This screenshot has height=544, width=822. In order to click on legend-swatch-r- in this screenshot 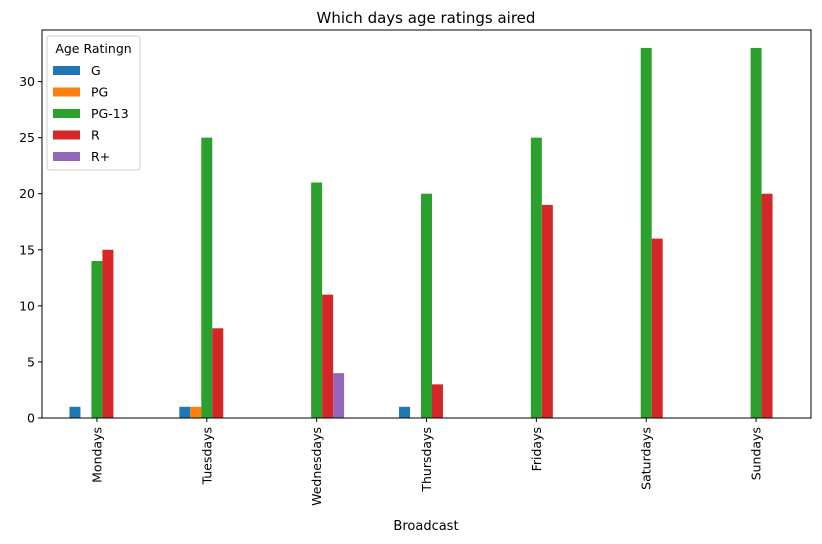, I will do `click(66, 156)`.